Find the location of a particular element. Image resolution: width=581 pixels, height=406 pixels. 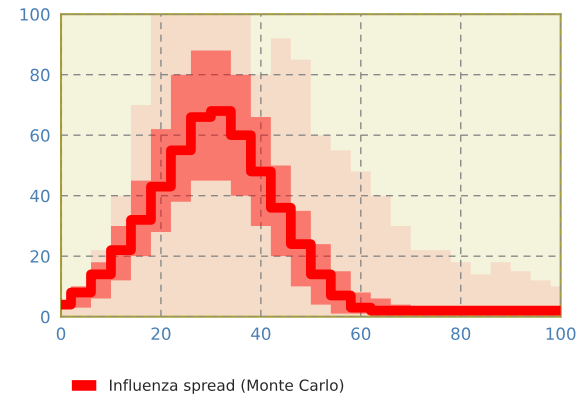

legend-label: Influenza spread (Monte Carlo) is located at coordinates (227, 386).